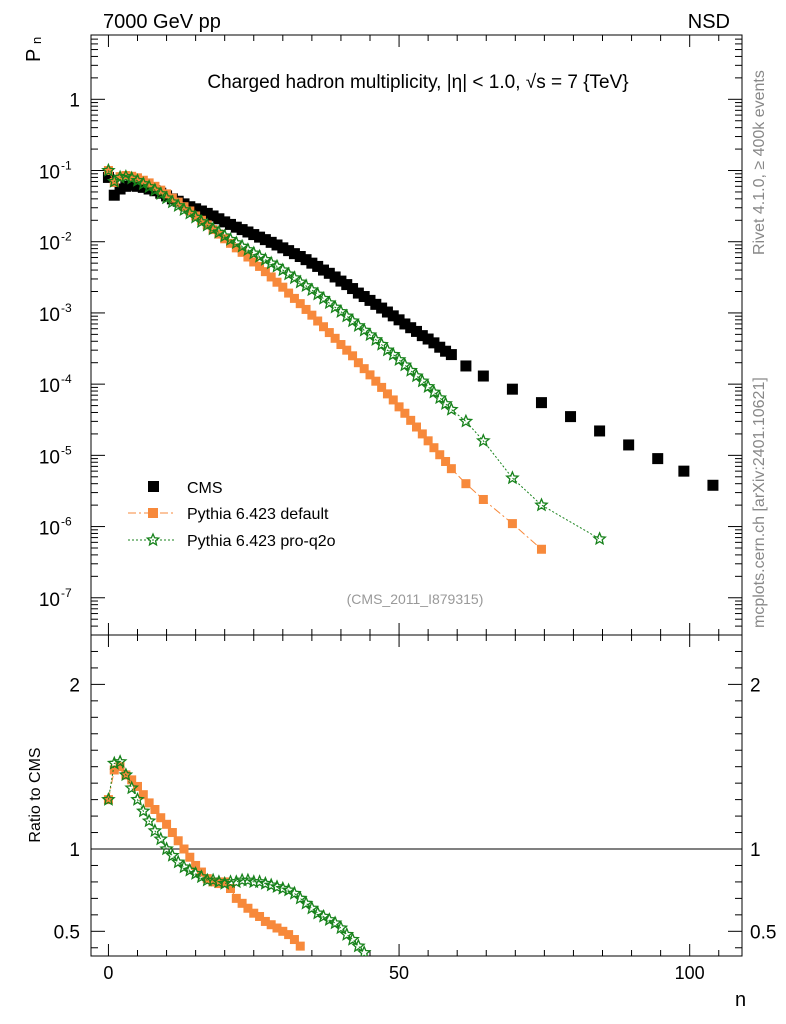  Describe the element at coordinates (755, 685) in the screenshot. I see `ratio-y-tick-label-right: 2` at that location.